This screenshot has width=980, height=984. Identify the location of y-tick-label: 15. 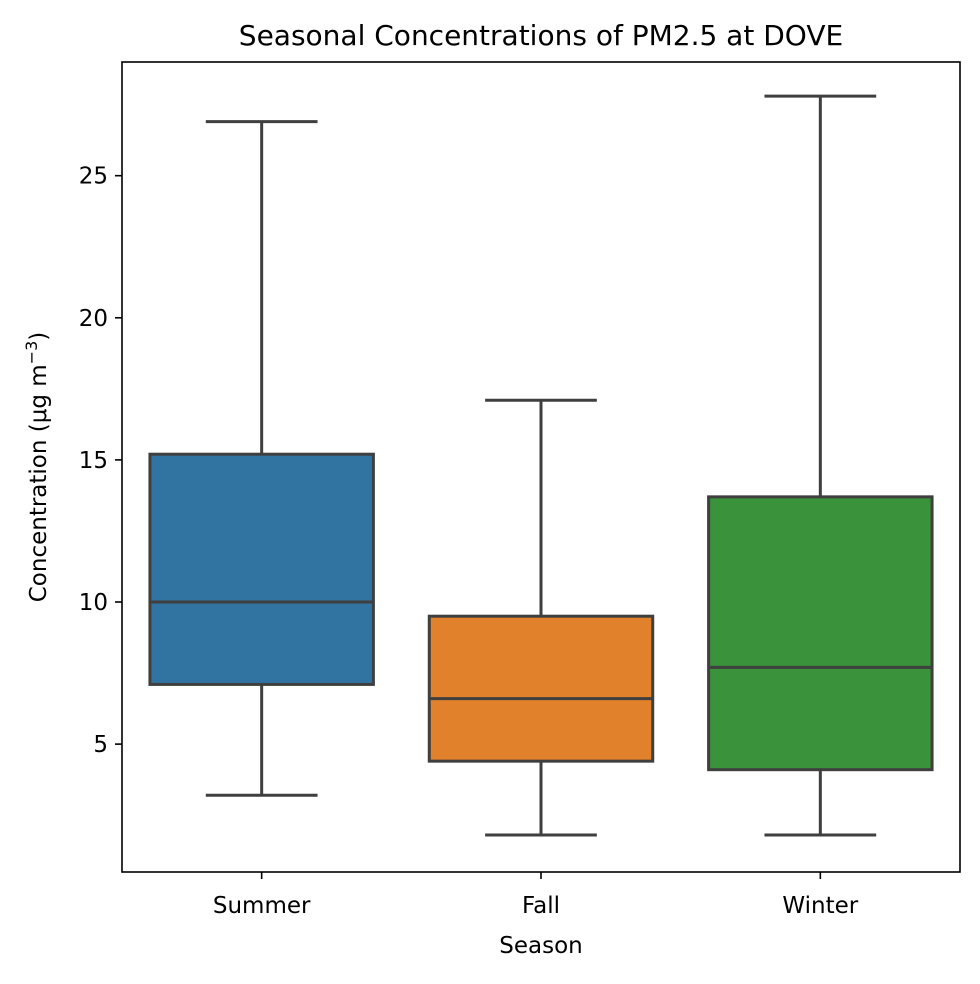
(93, 461).